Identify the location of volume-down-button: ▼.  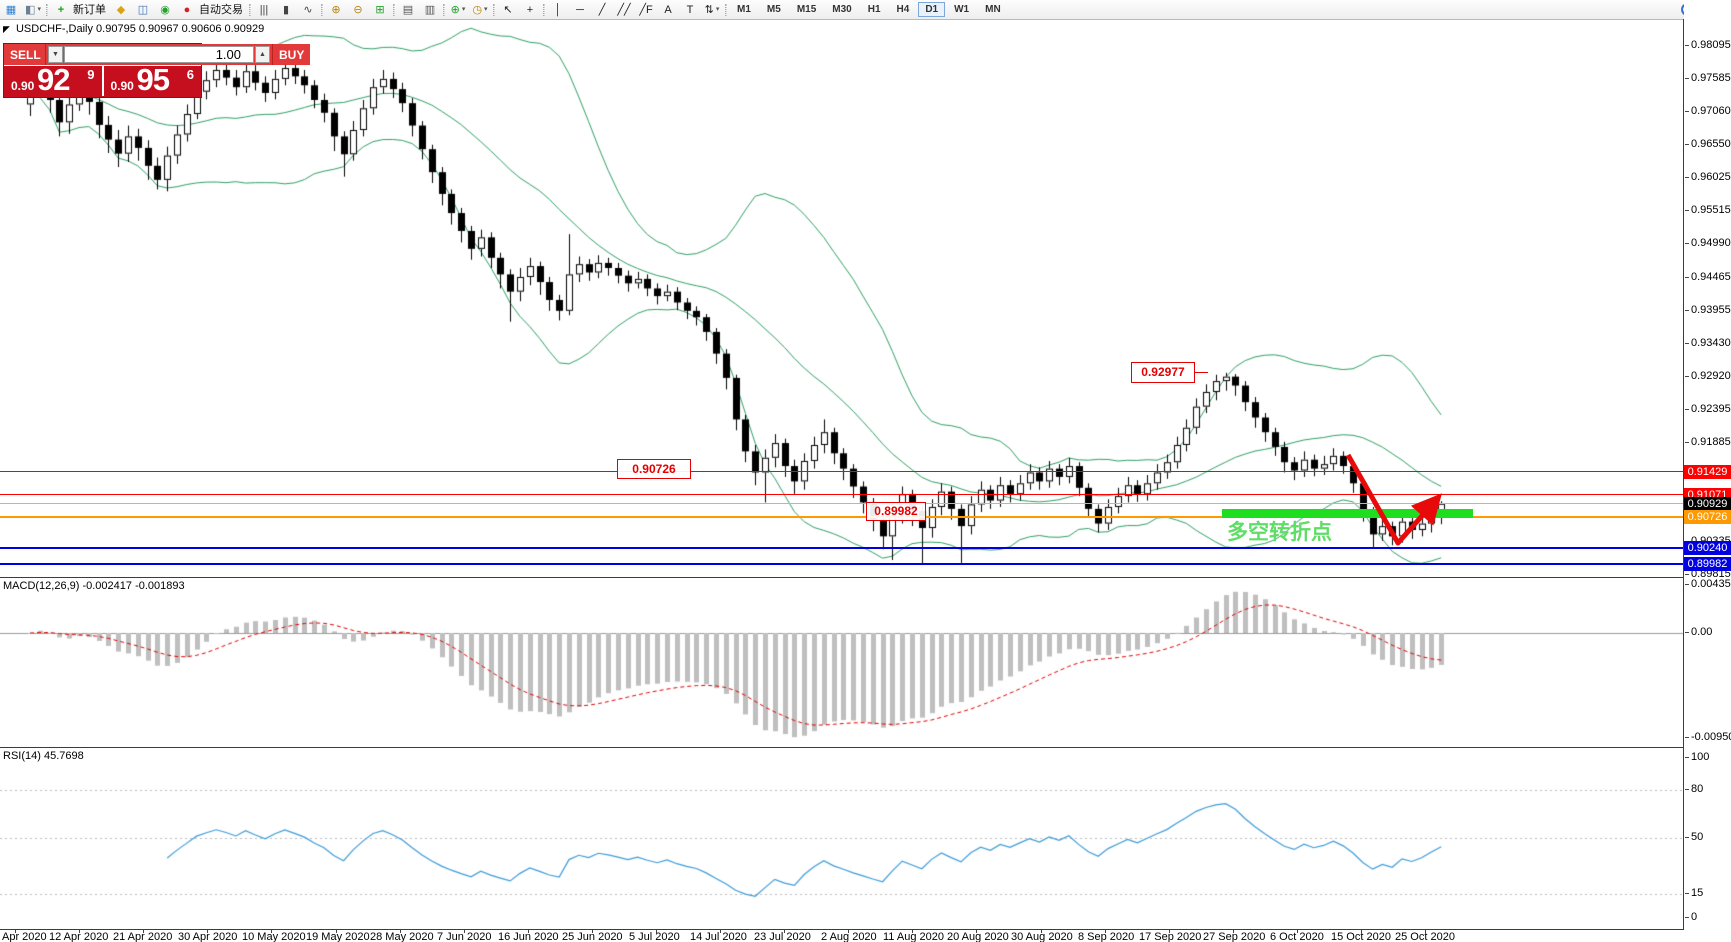
(55, 54).